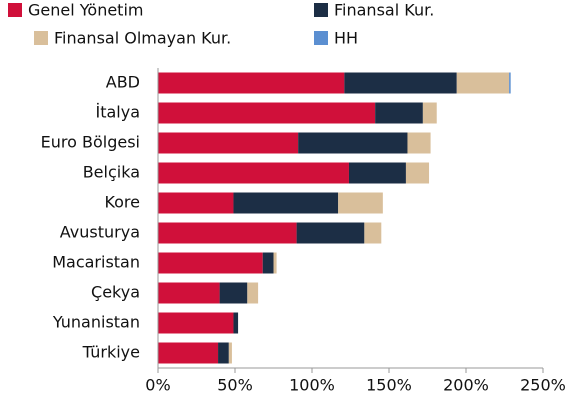 The width and height of the screenshot is (583, 418). I want to click on y-tick-label: Belçika, so click(111, 172).